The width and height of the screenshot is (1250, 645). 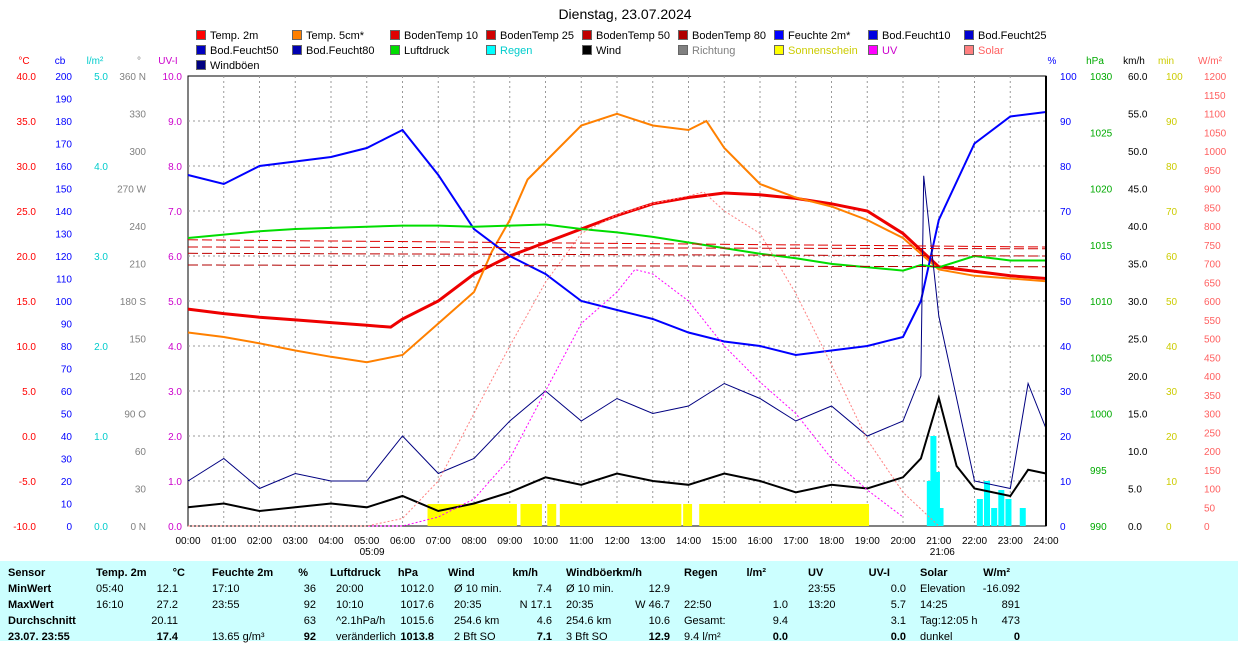 What do you see at coordinates (706, 51) in the screenshot?
I see `legend-item: Richtung` at bounding box center [706, 51].